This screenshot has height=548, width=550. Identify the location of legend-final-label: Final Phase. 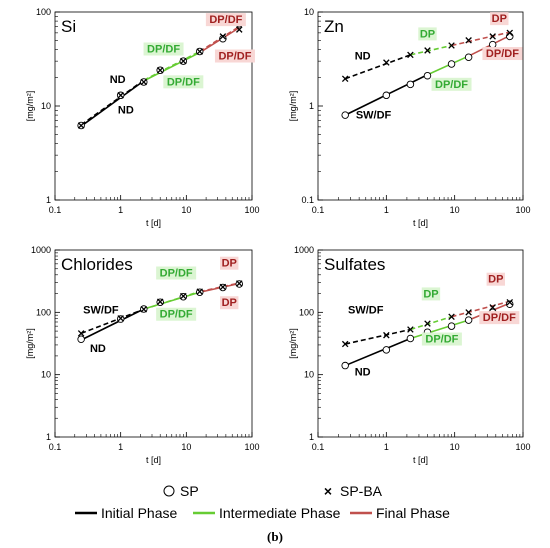
(413, 513).